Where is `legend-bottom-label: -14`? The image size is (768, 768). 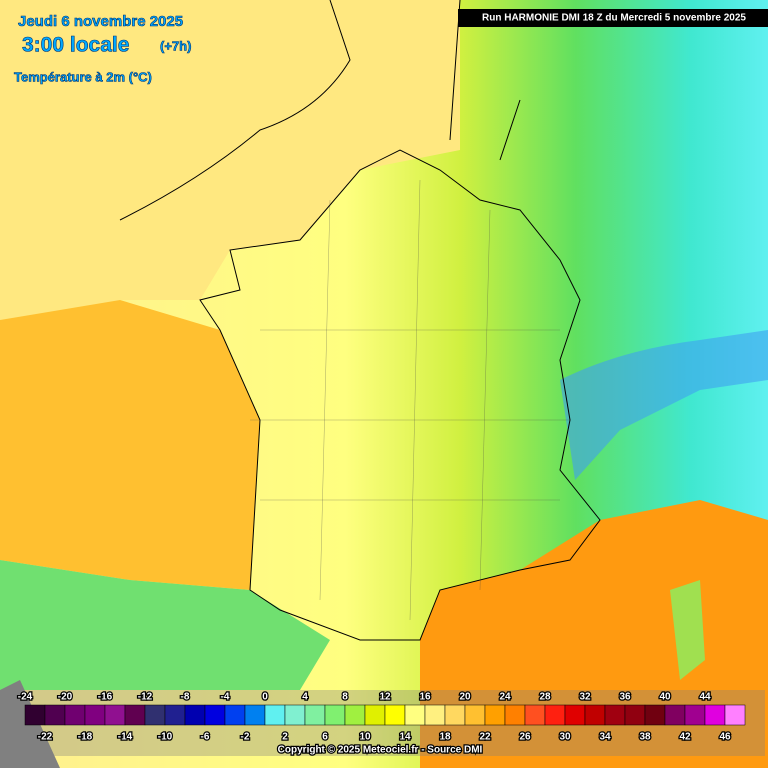
legend-bottom-label: -14 is located at coordinates (125, 737).